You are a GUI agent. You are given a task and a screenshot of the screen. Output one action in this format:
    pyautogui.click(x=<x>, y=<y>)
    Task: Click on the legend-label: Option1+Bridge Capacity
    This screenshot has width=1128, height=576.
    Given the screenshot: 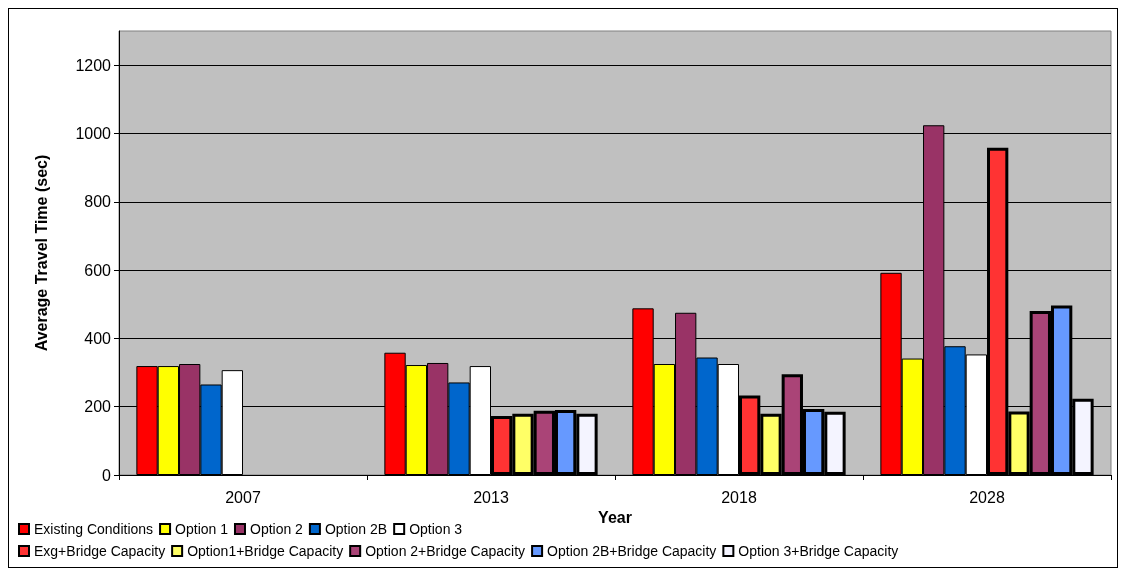 What is the action you would take?
    pyautogui.click(x=265, y=551)
    